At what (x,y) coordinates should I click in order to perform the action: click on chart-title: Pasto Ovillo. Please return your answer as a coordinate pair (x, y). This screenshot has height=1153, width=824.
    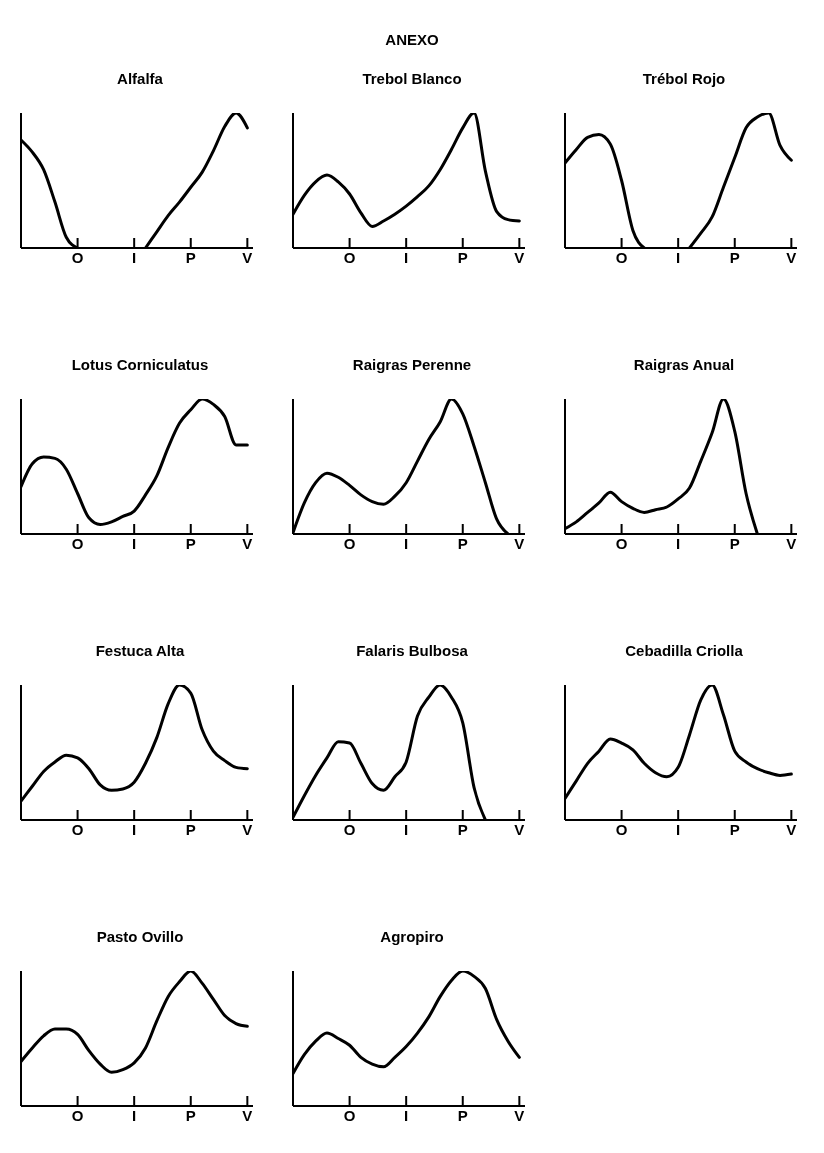
    Looking at the image, I should click on (140, 936).